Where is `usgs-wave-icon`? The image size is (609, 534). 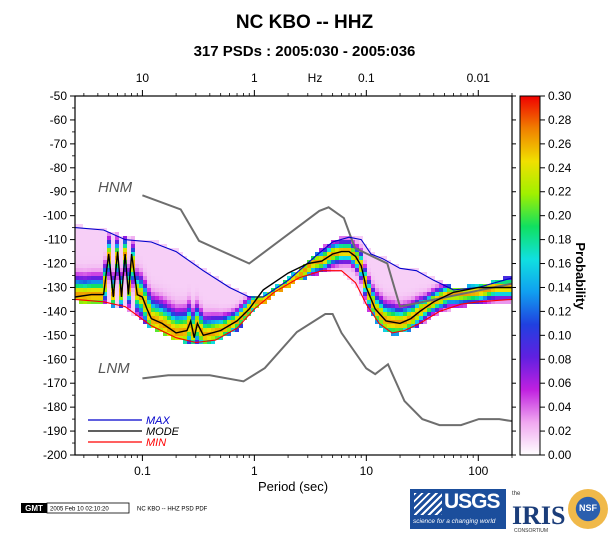
usgs-wave-icon is located at coordinates (428, 504).